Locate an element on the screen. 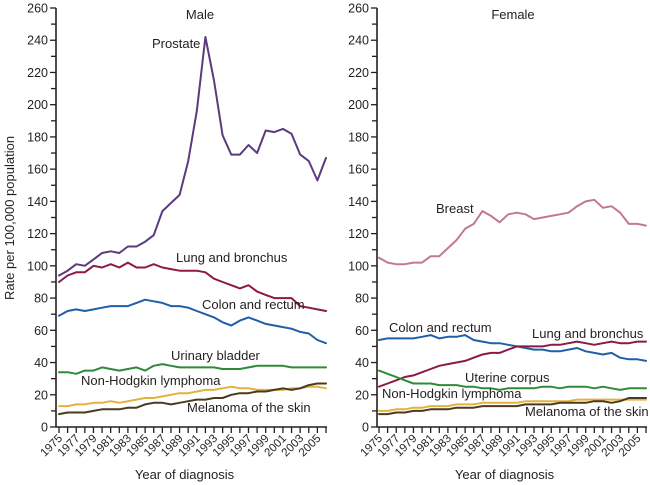  series-line-urinary-bladder is located at coordinates (192, 369).